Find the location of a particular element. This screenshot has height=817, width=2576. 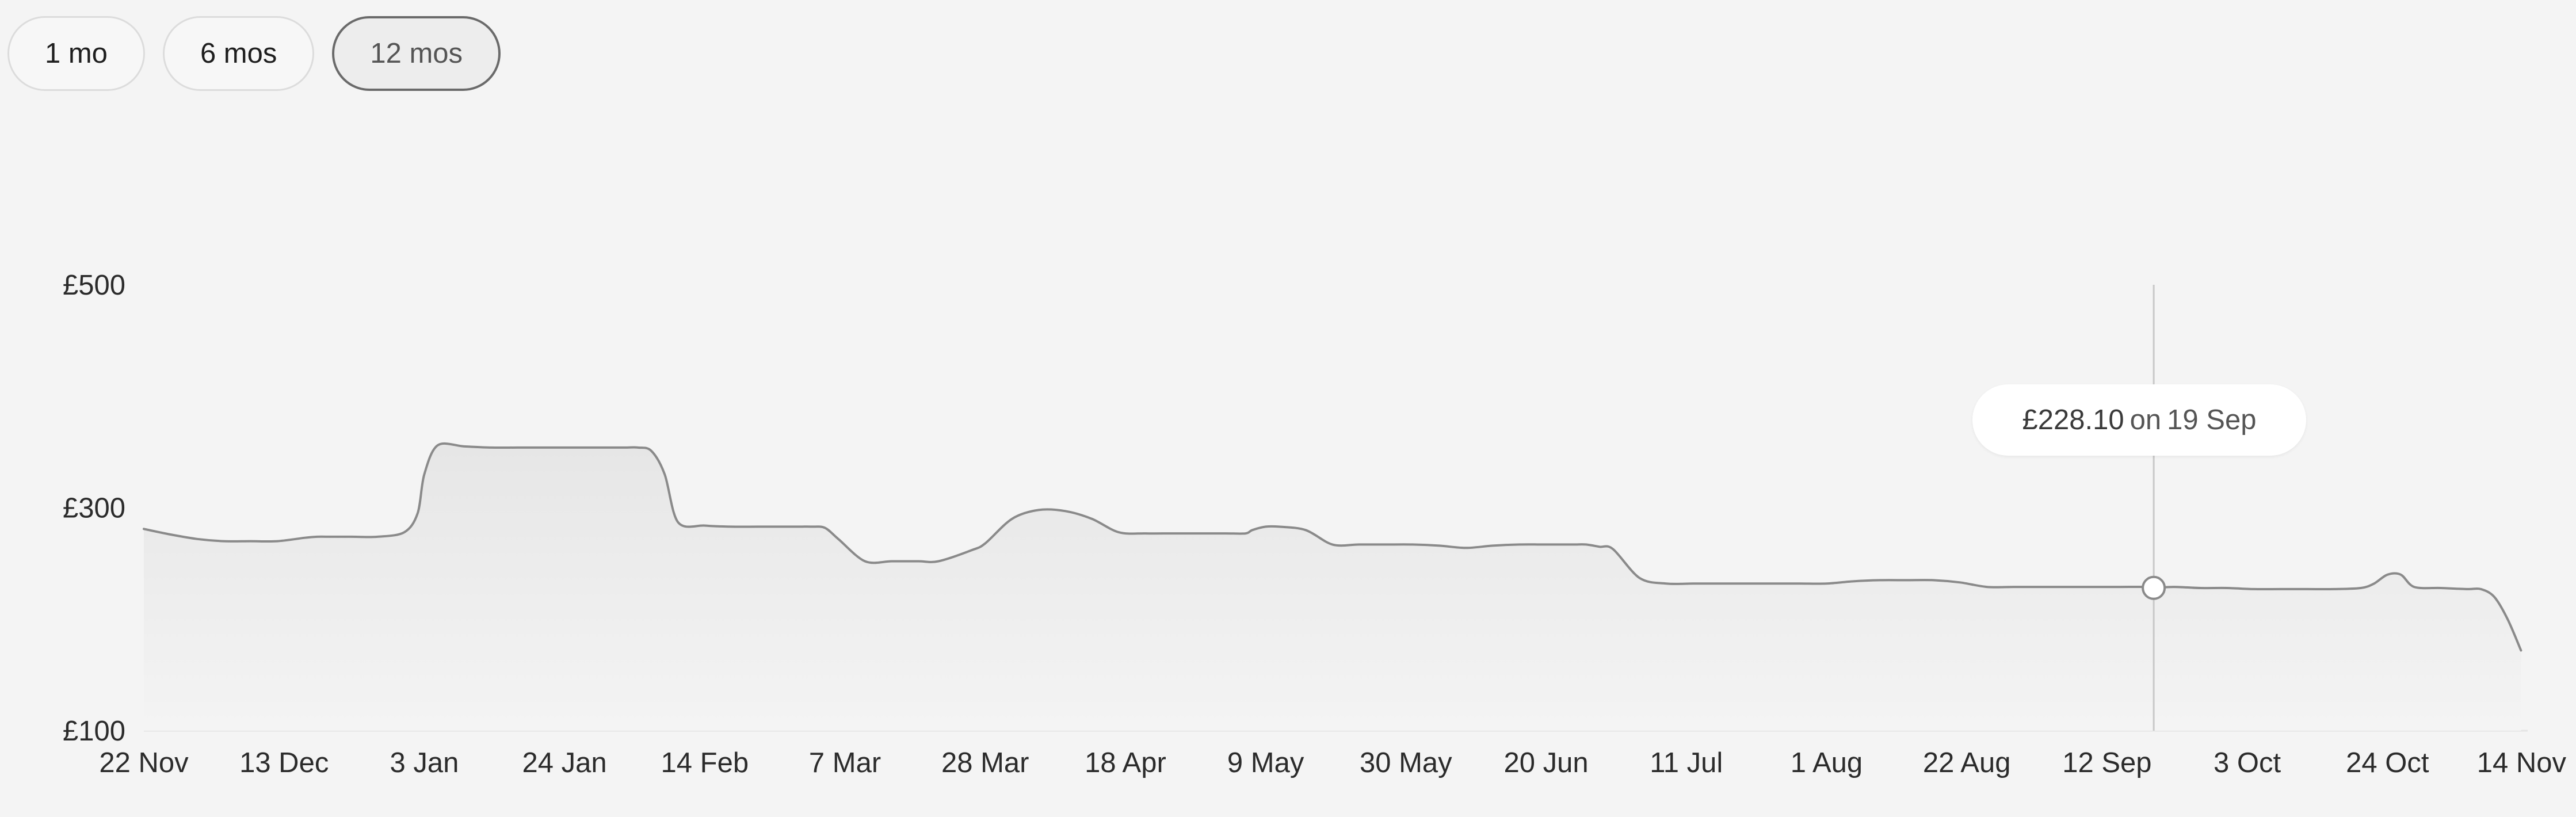

y-axis: £500 £300 £100 is located at coordinates (94, 508).